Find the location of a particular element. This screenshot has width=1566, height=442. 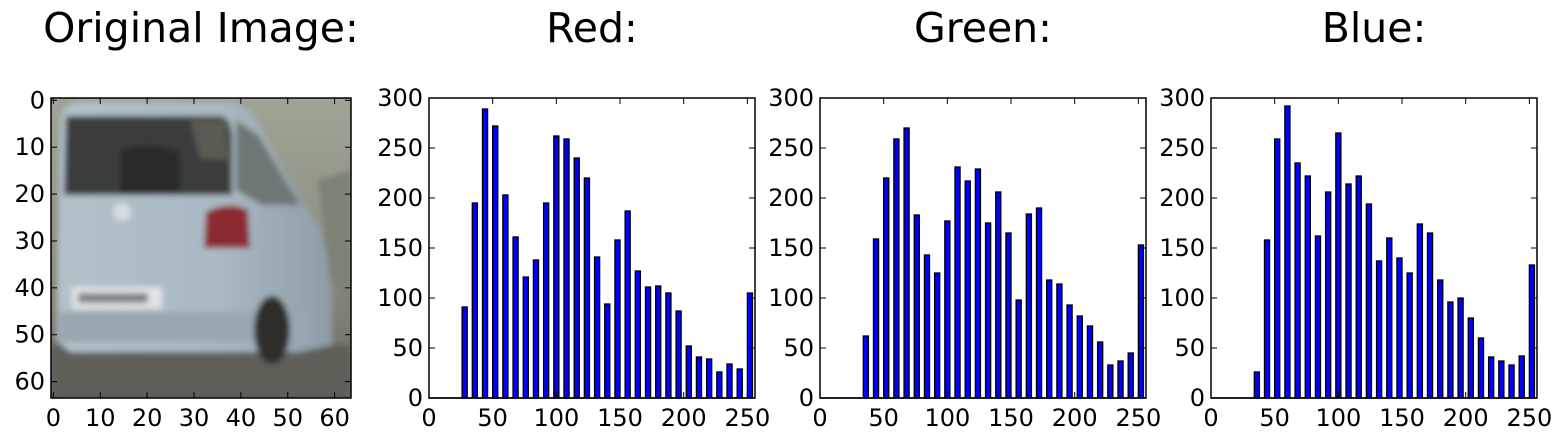

blue-x-tick-label: 200 is located at coordinates (1466, 418).